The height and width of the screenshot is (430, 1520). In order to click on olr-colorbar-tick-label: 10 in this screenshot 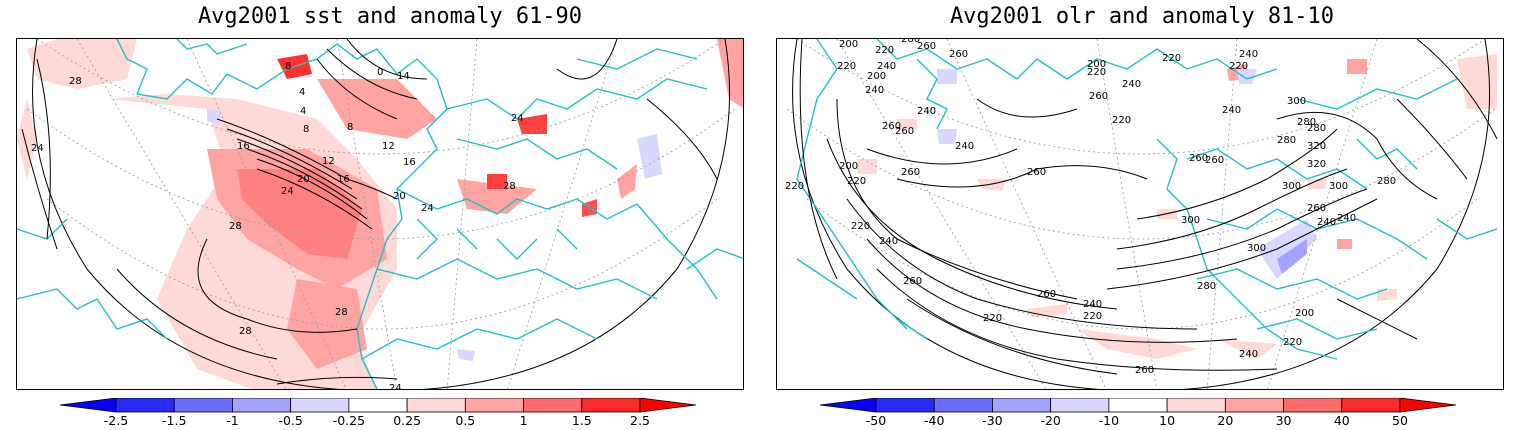, I will do `click(1167, 420)`.